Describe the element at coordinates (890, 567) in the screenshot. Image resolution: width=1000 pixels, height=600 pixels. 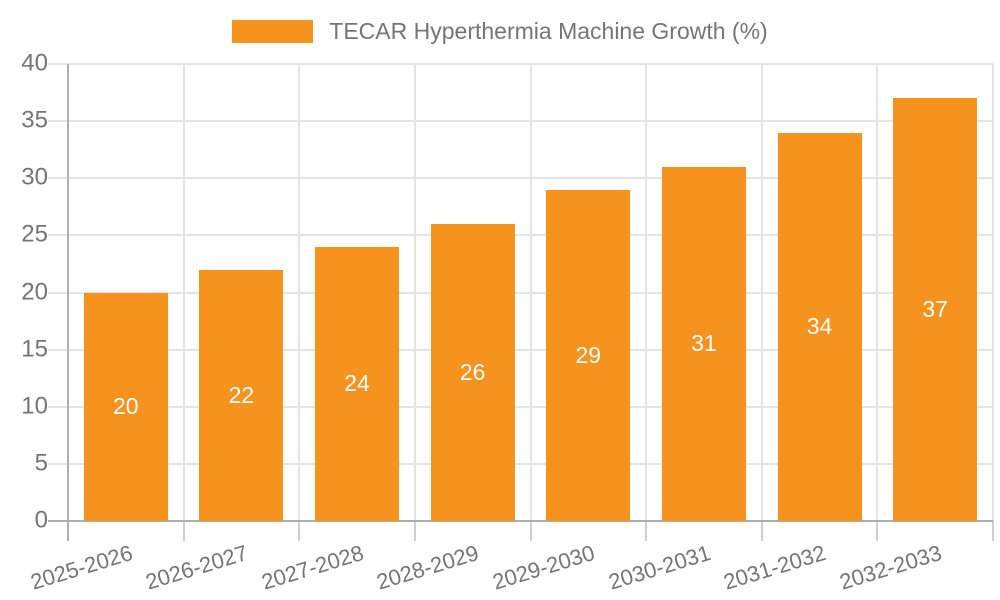
I see `x-axis-label: 2032-2033` at that location.